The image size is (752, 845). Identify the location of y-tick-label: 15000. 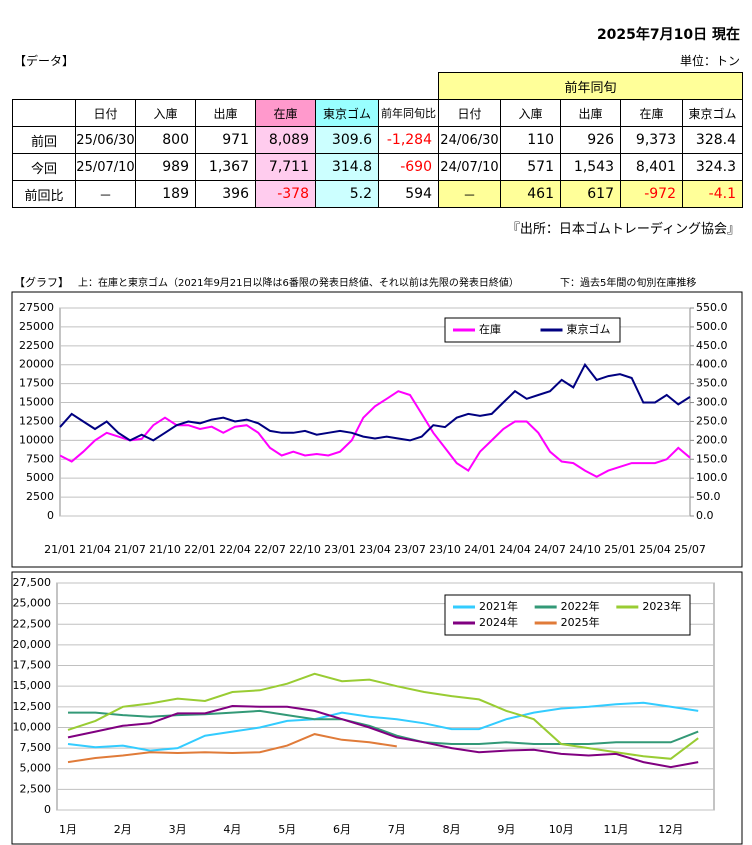
(36, 402).